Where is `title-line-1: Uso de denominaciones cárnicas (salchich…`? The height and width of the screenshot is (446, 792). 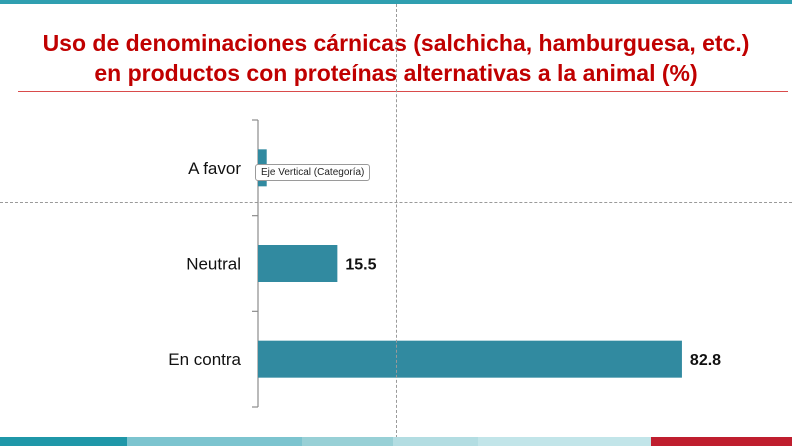 title-line-1: Uso de denominaciones cárnicas (salchich… is located at coordinates (396, 43).